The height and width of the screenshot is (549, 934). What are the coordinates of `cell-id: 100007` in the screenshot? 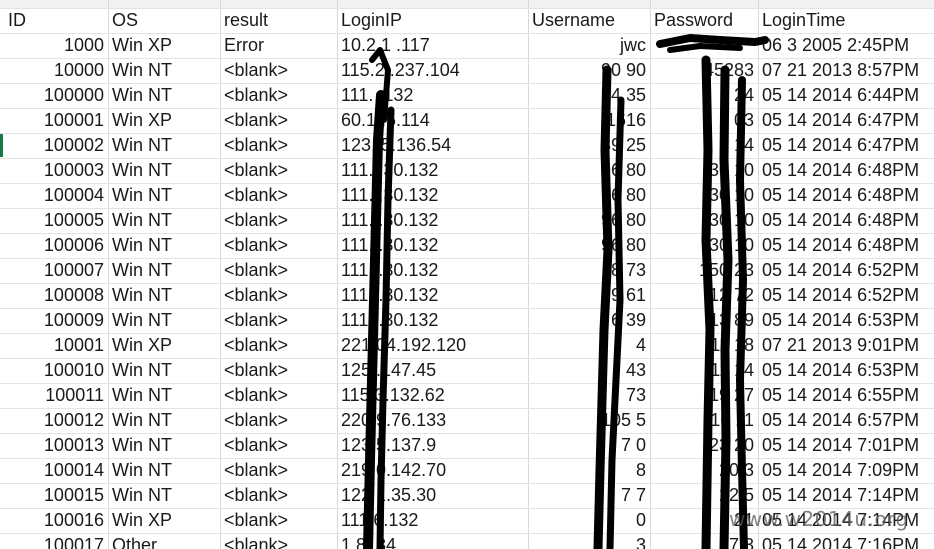 It's located at (73, 270).